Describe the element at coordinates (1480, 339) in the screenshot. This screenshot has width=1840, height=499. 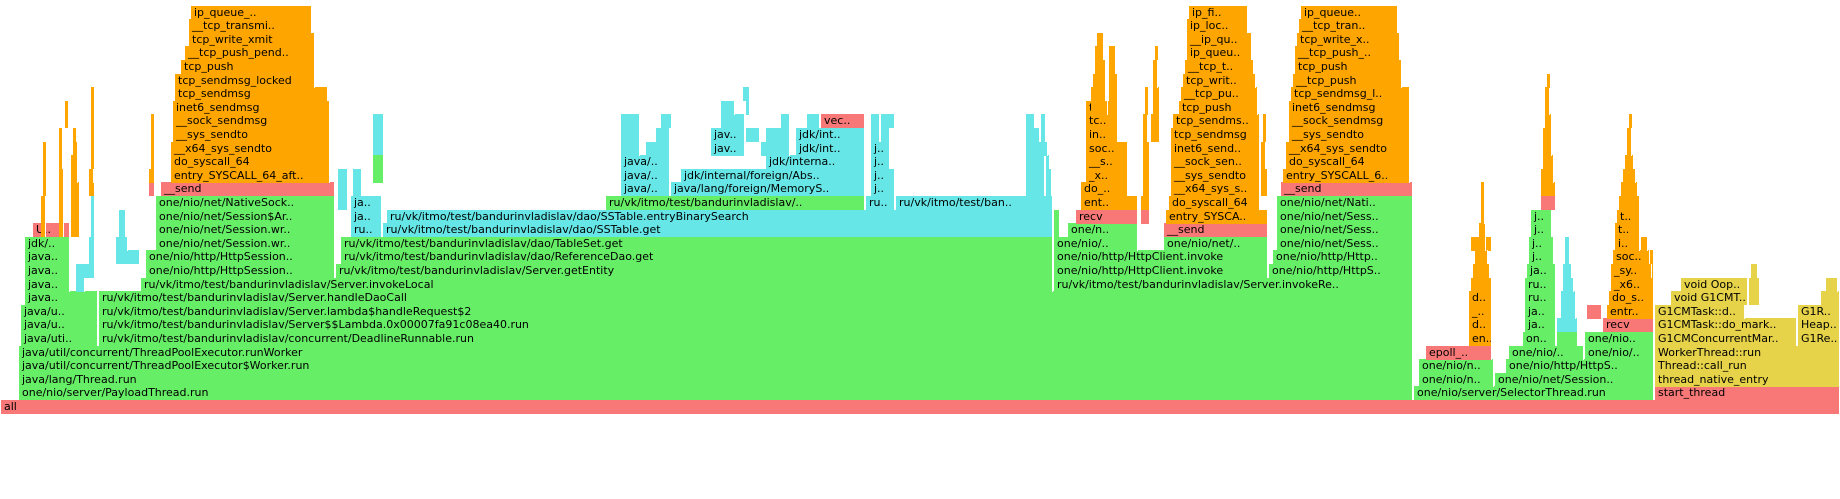
I see `flame-frame: en..` at that location.